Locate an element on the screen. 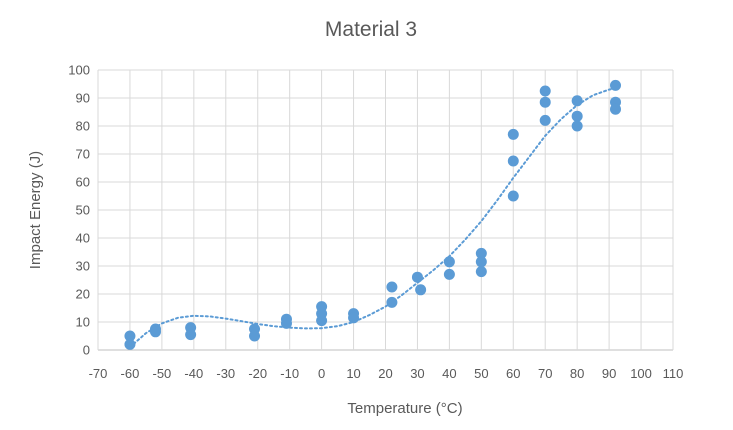 The height and width of the screenshot is (430, 733). x-tick-label: -20 is located at coordinates (257, 373).